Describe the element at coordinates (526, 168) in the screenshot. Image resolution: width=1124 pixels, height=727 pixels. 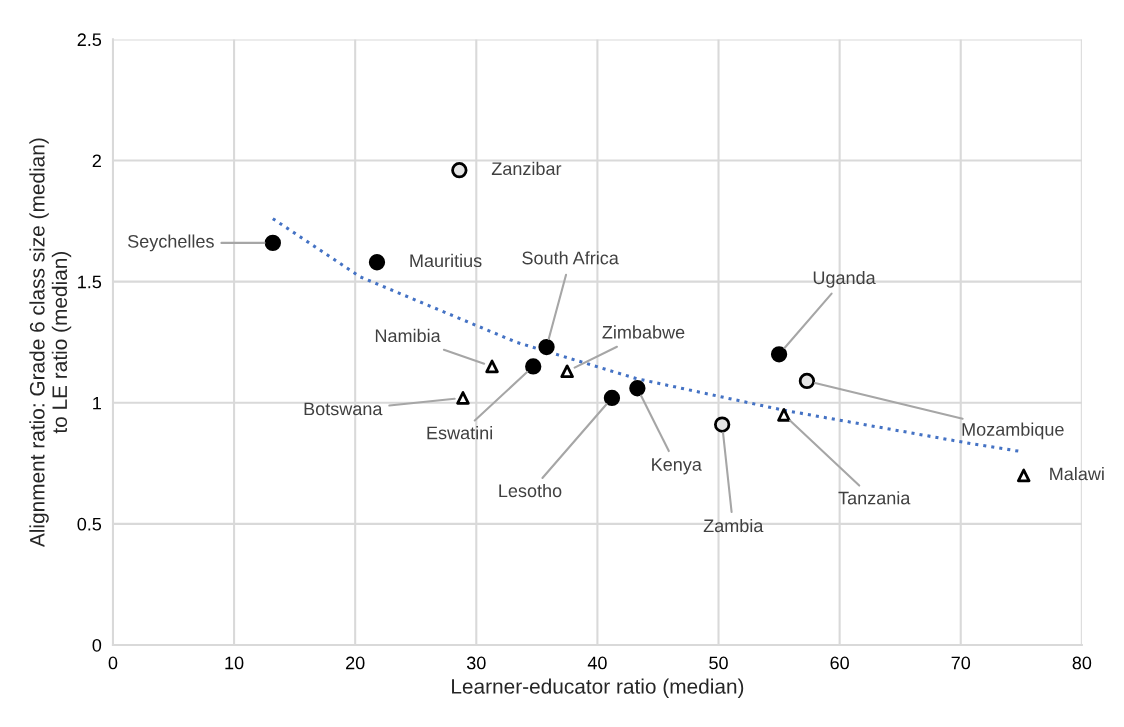
I see `annotation: Zanzibar` at that location.